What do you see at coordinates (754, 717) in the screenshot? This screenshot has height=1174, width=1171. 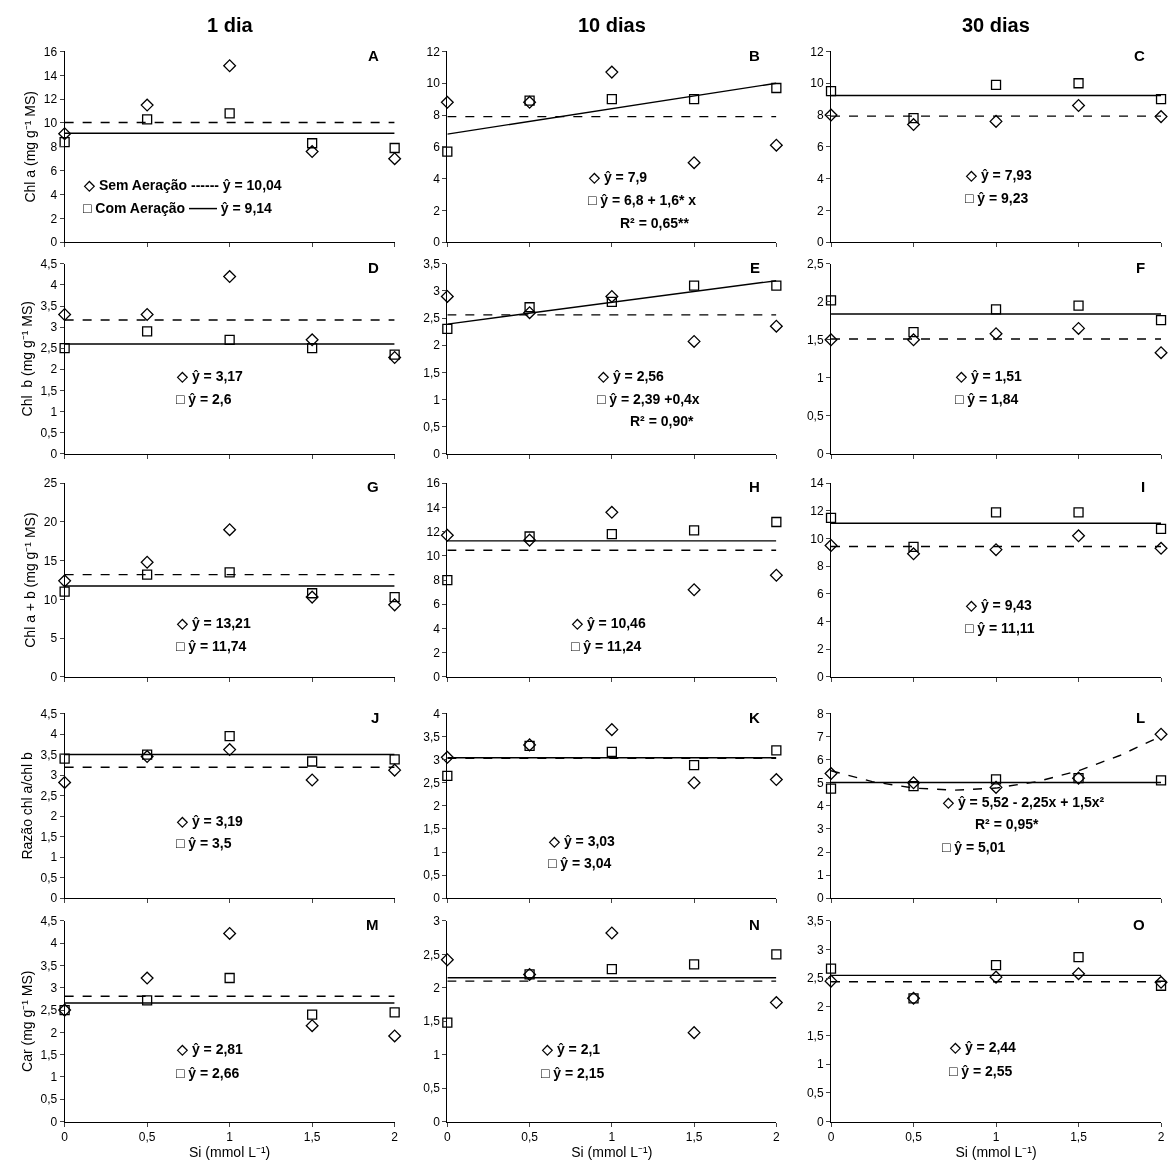 I see `annotation: K` at bounding box center [754, 717].